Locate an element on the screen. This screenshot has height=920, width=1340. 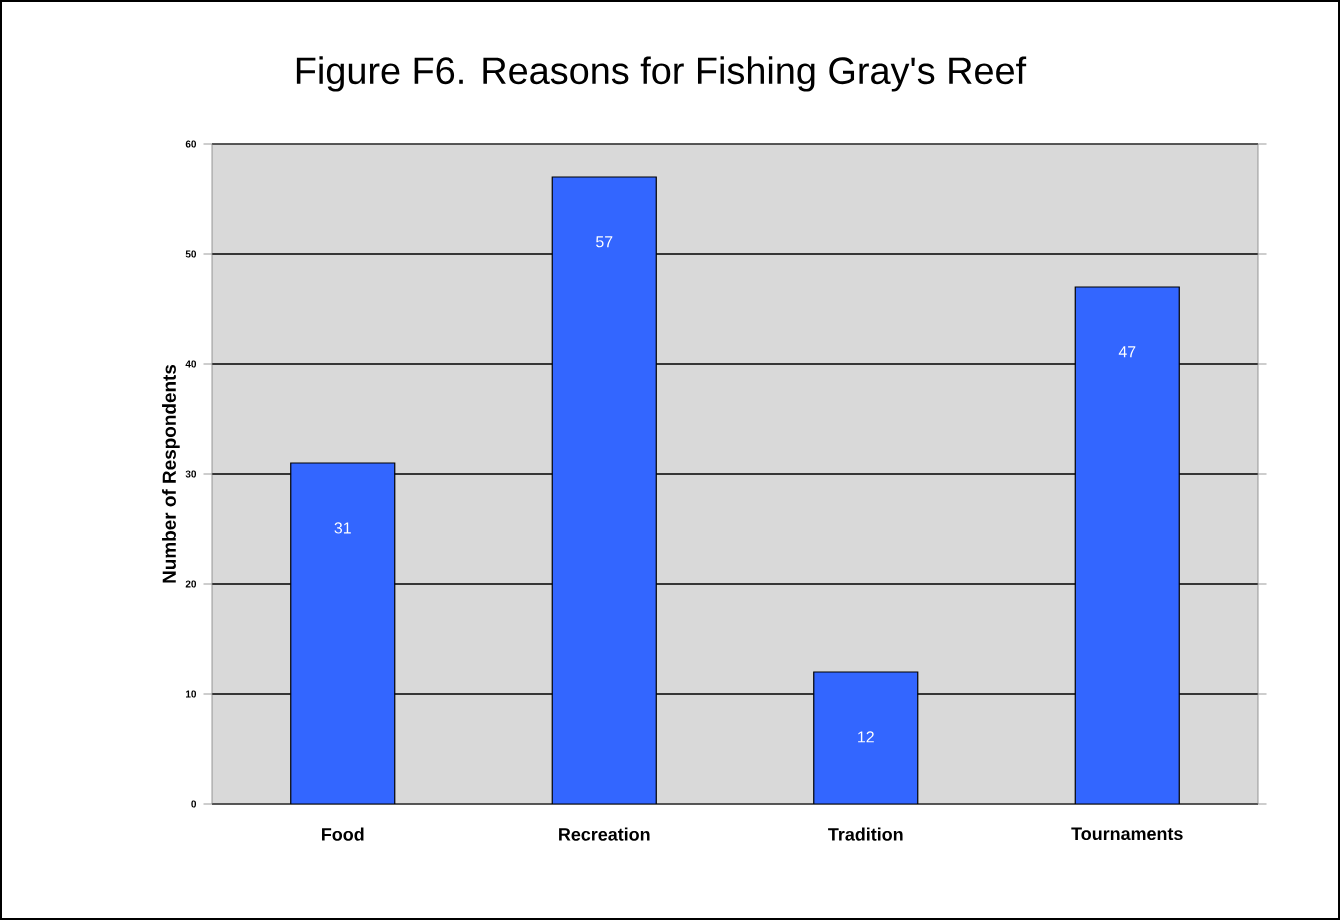
x-tick-label: Food is located at coordinates (343, 834).